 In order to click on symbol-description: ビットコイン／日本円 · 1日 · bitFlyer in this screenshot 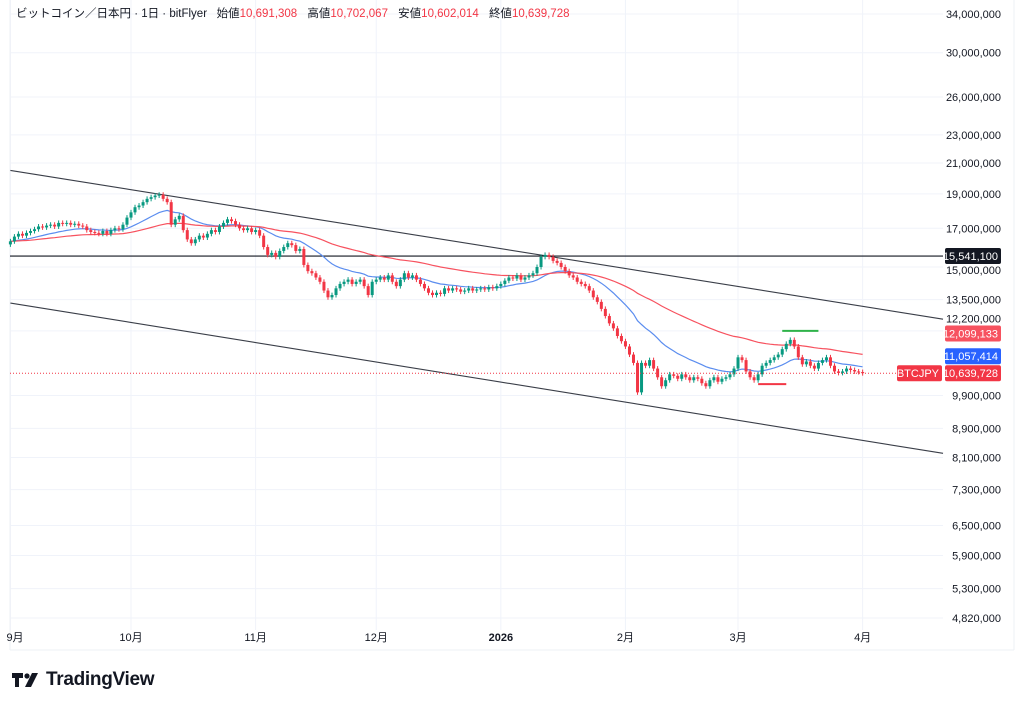, I will do `click(112, 14)`.